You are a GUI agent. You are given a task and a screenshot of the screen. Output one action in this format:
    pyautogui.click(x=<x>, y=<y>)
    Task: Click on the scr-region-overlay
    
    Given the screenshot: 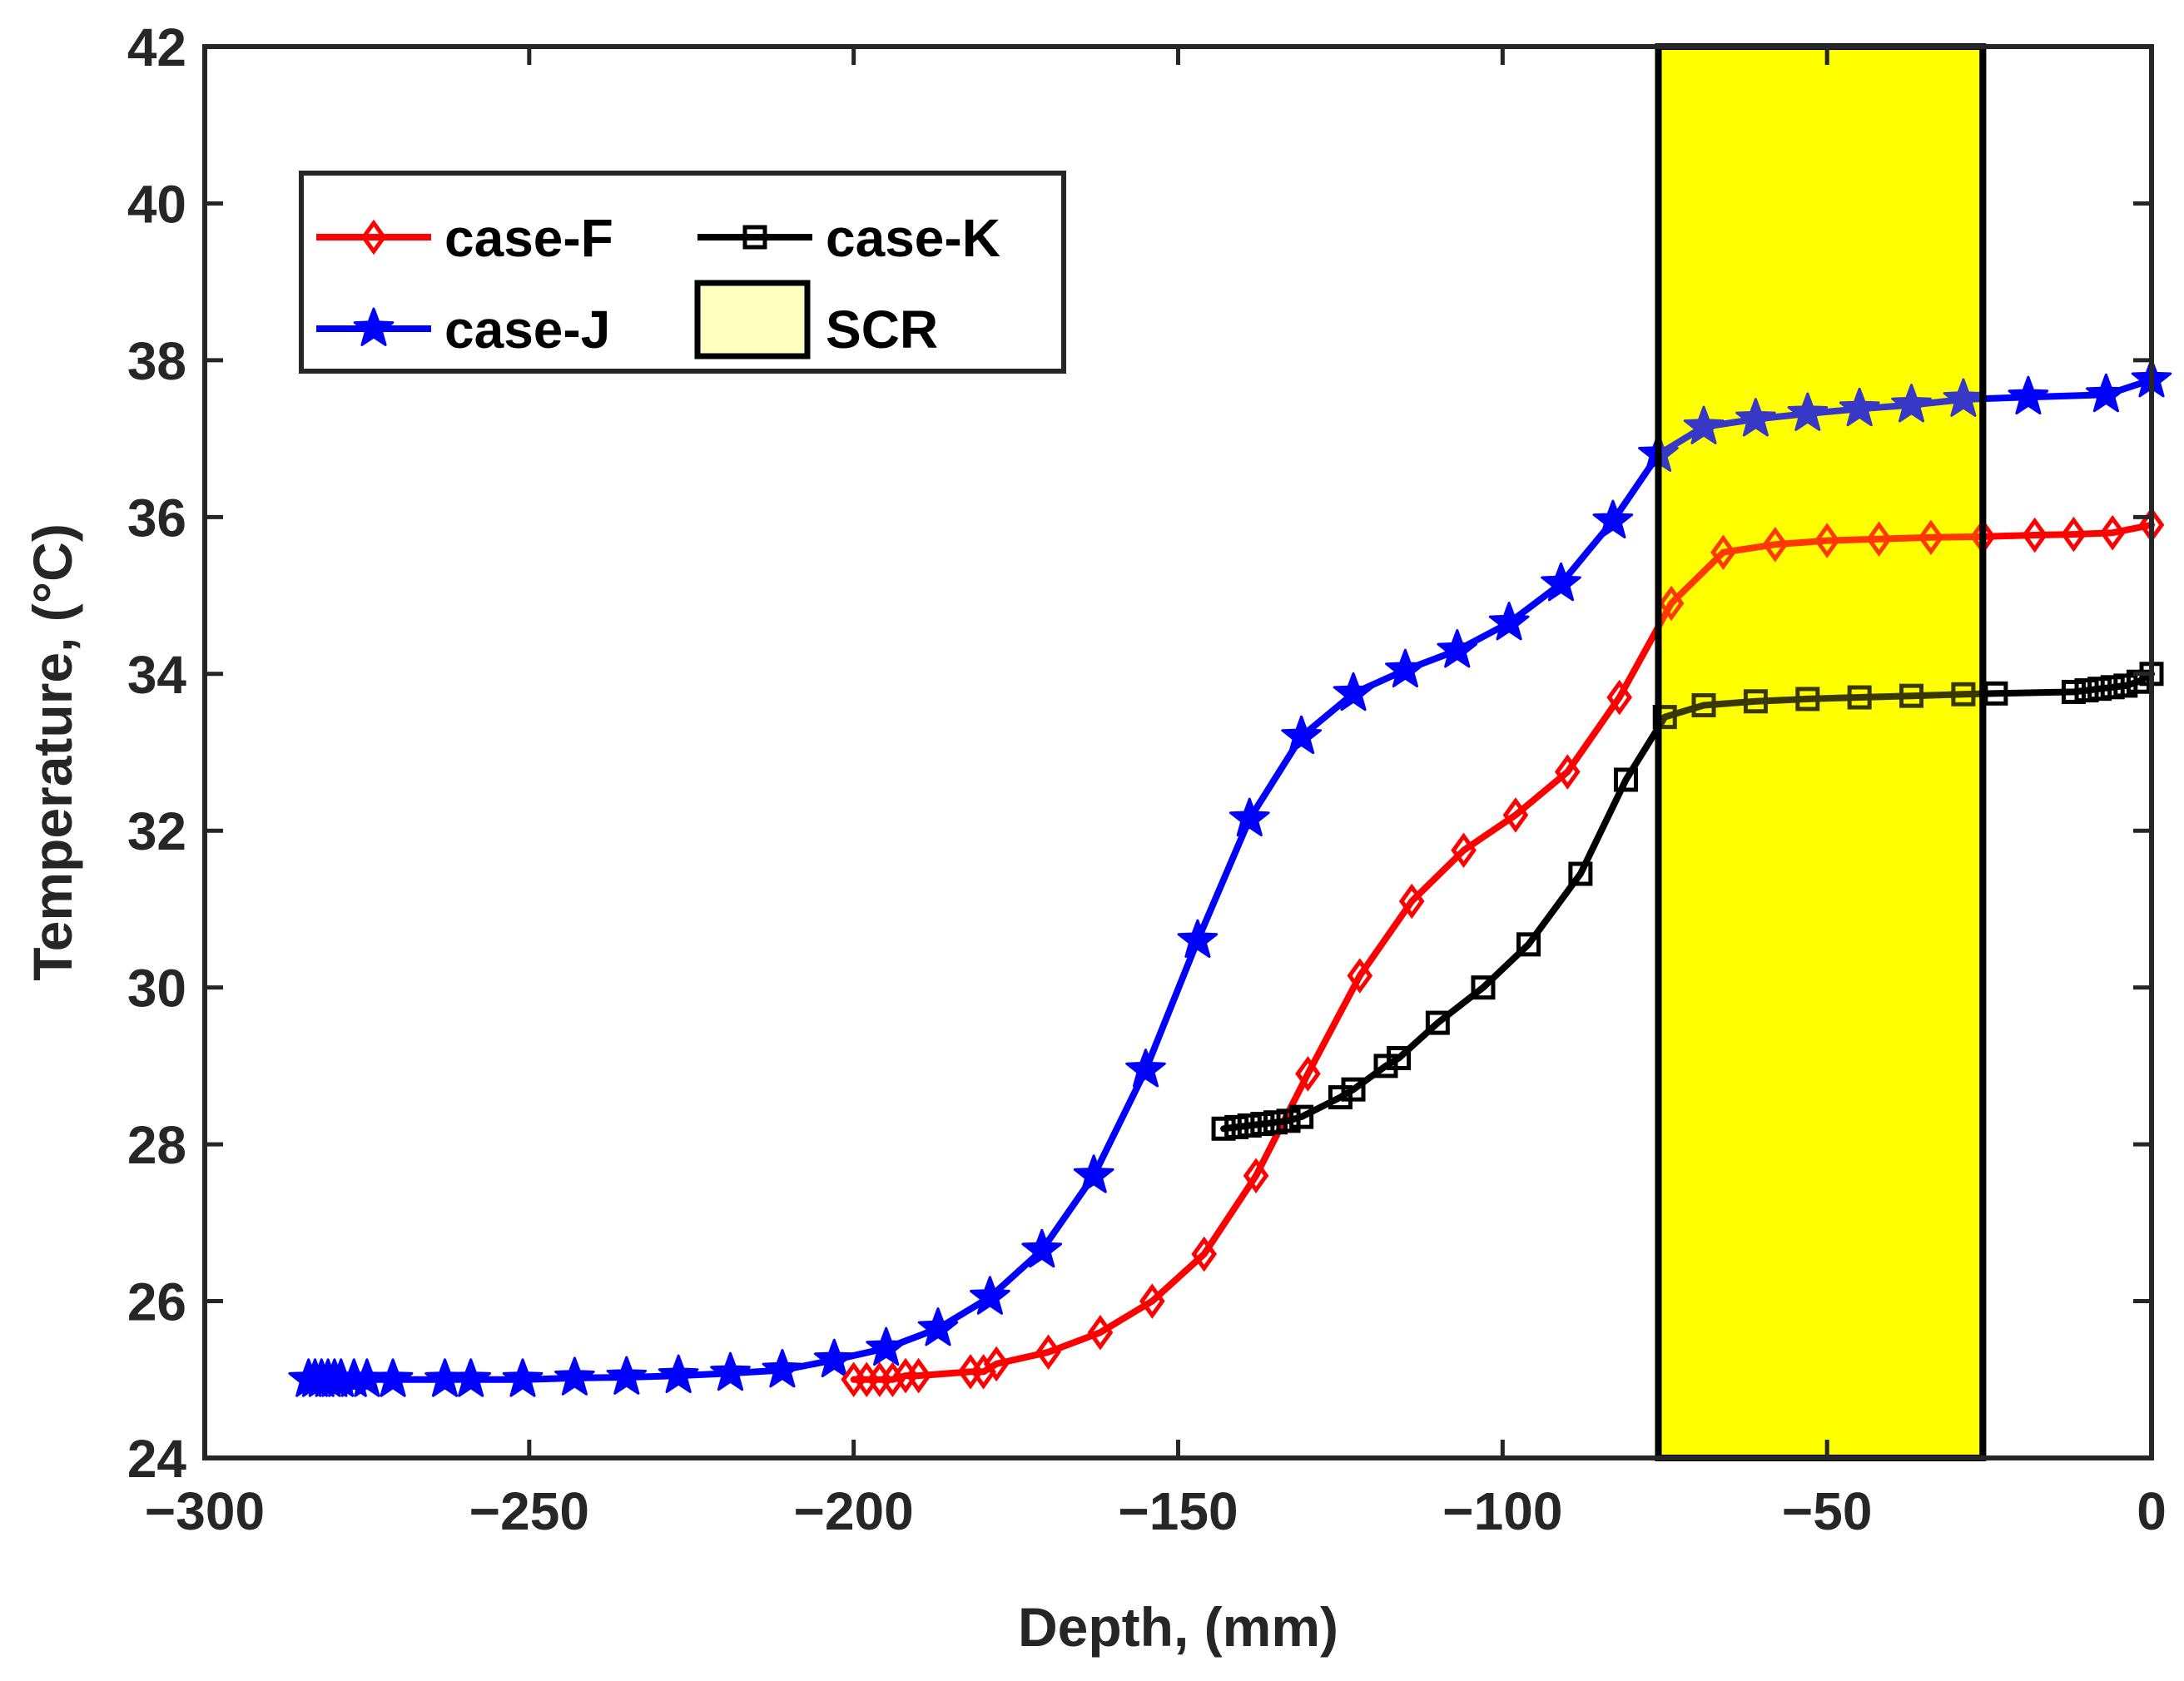 What is the action you would take?
    pyautogui.click(x=1821, y=752)
    